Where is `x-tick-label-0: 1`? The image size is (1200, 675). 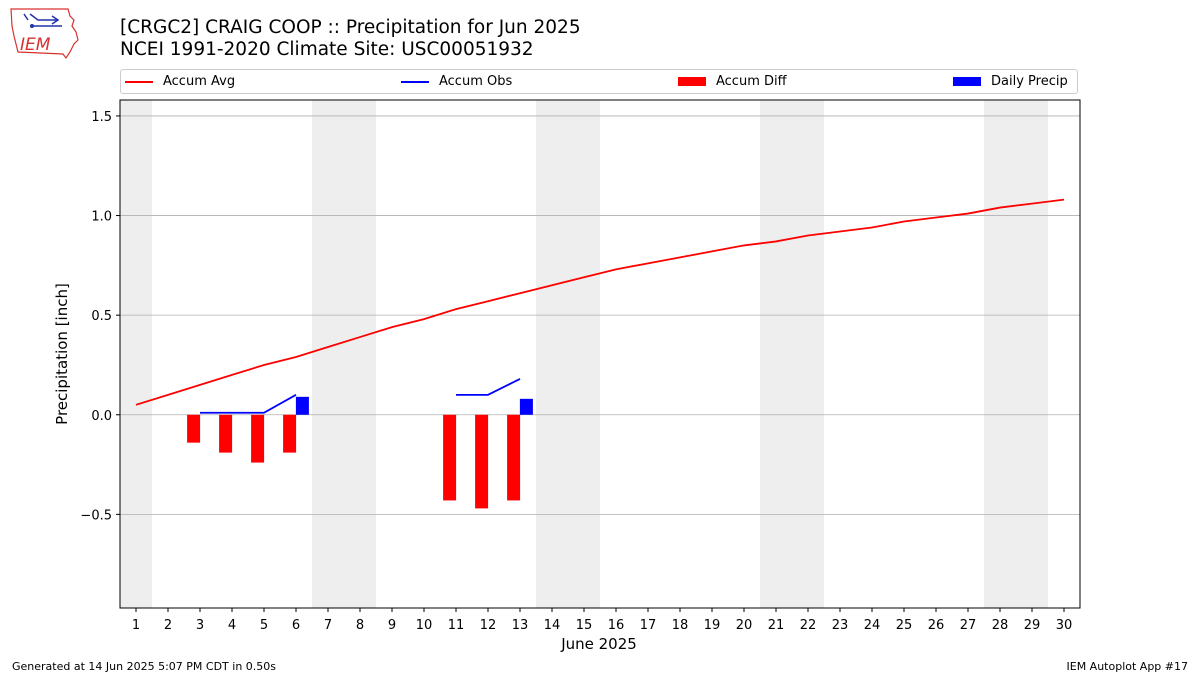
x-tick-label-0: 1 is located at coordinates (136, 625).